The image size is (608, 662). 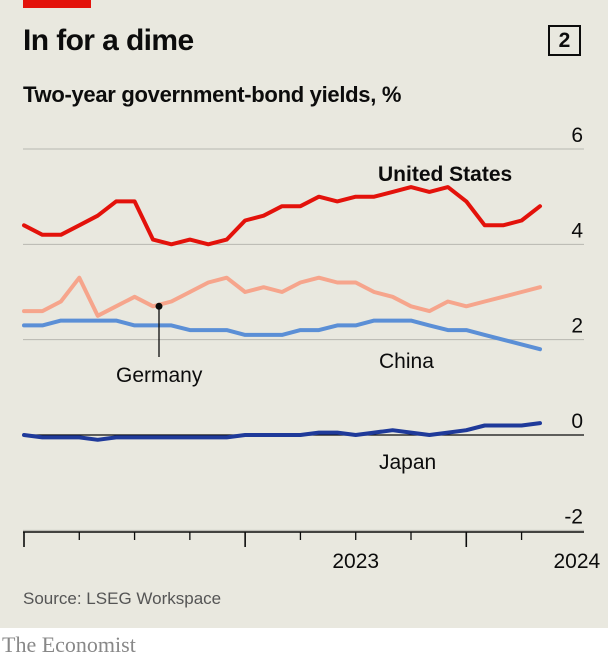 What do you see at coordinates (212, 94) in the screenshot?
I see `chart-subtitle: Two-year government-bond yields, %` at bounding box center [212, 94].